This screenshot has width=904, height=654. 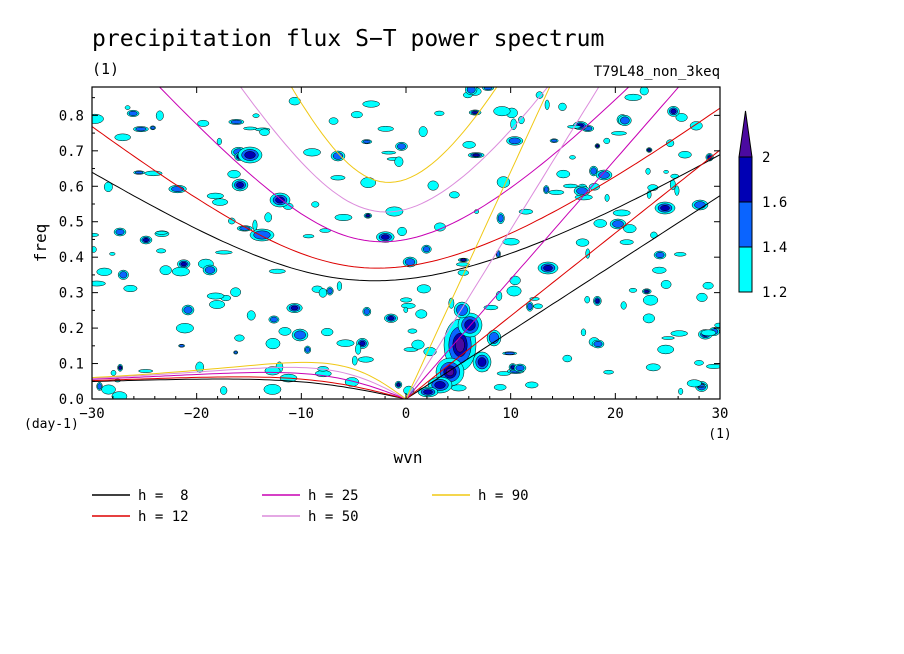 I want to click on colorbar-label-14: 1.4, so click(x=774, y=248).